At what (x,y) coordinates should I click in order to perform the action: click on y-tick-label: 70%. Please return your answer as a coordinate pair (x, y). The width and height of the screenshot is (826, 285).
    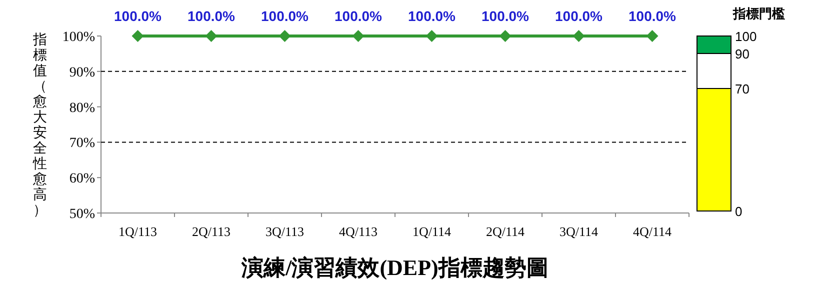
    Looking at the image, I should click on (82, 144).